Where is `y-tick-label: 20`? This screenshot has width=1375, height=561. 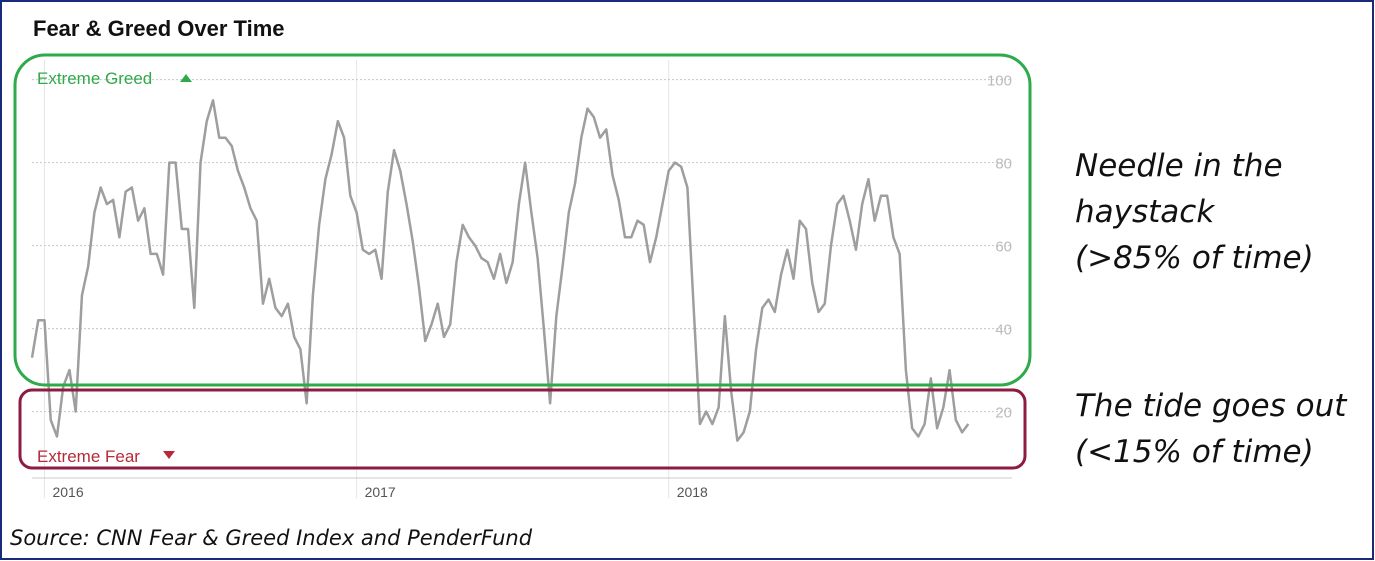 y-tick-label: 20 is located at coordinates (1003, 413).